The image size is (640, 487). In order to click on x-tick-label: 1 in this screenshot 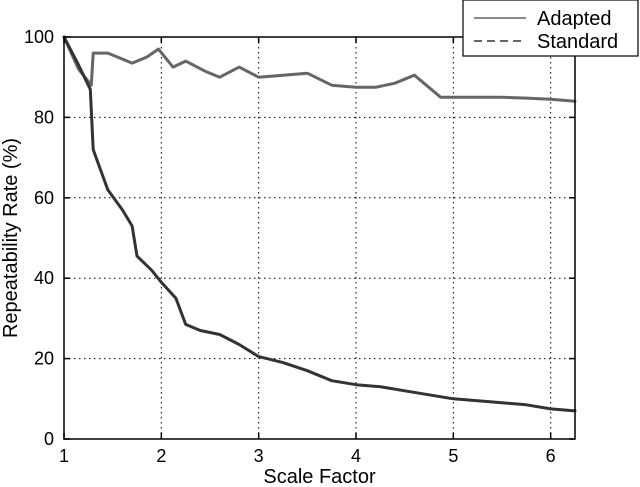, I will do `click(64, 456)`.